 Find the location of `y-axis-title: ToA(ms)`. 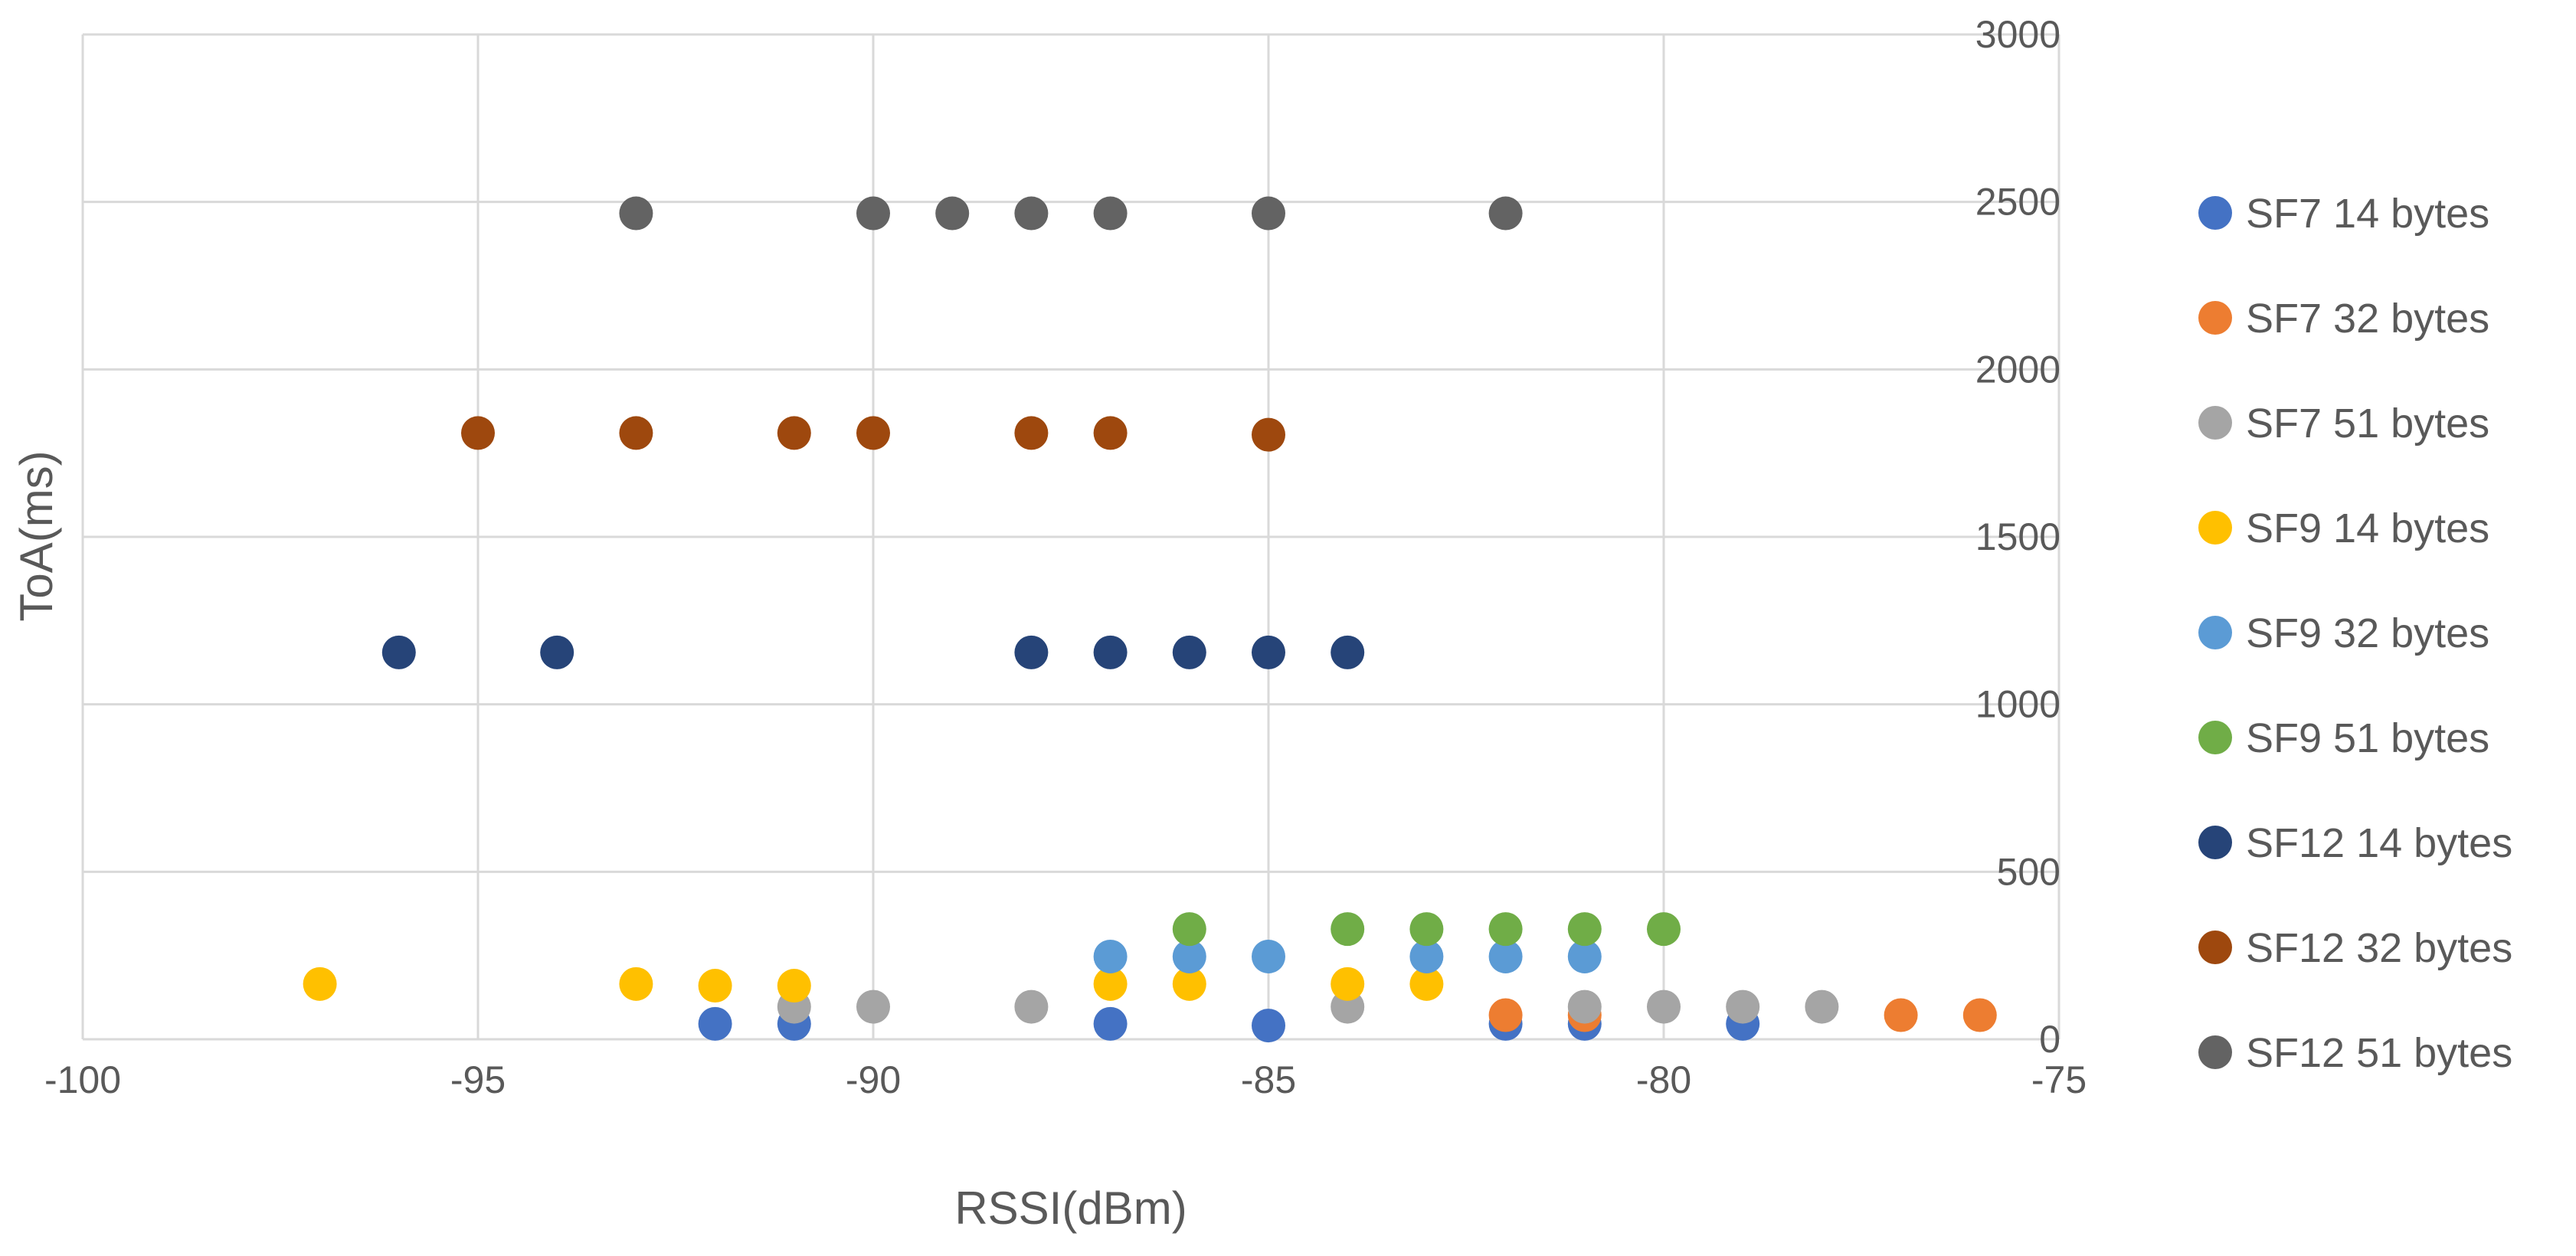

y-axis-title: ToA(ms) is located at coordinates (36, 535).